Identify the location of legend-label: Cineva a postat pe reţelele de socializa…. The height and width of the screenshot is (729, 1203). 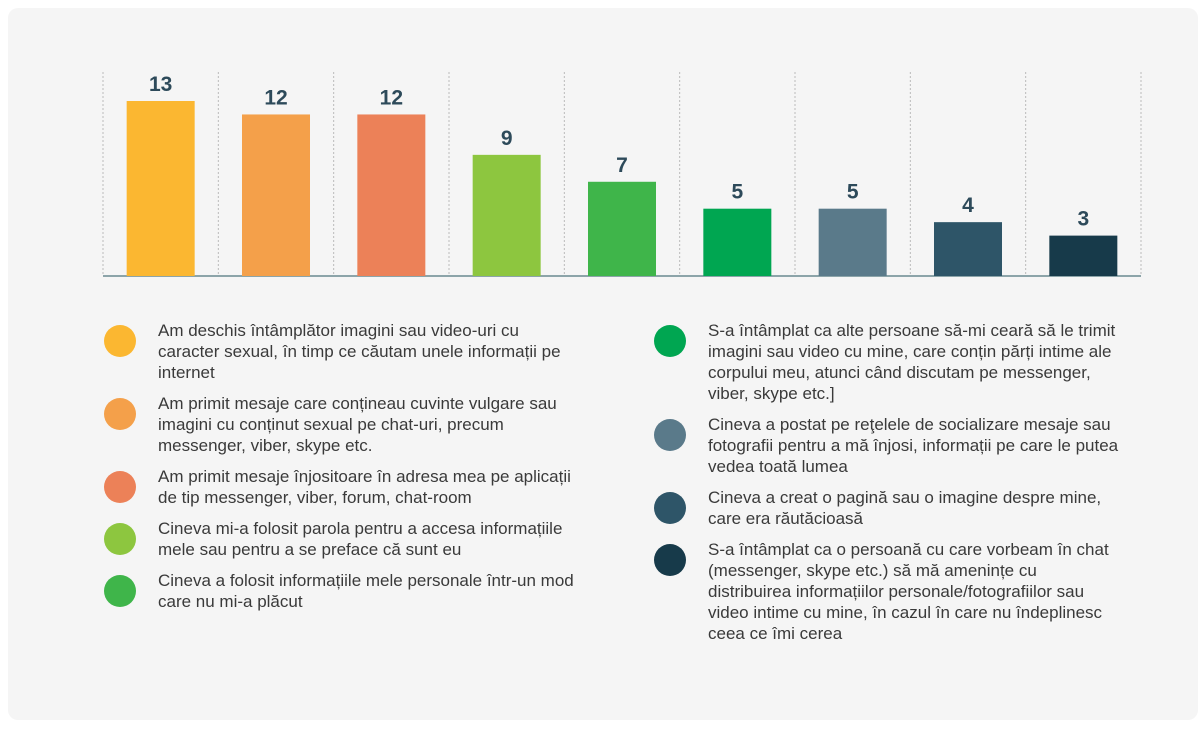
(913, 445).